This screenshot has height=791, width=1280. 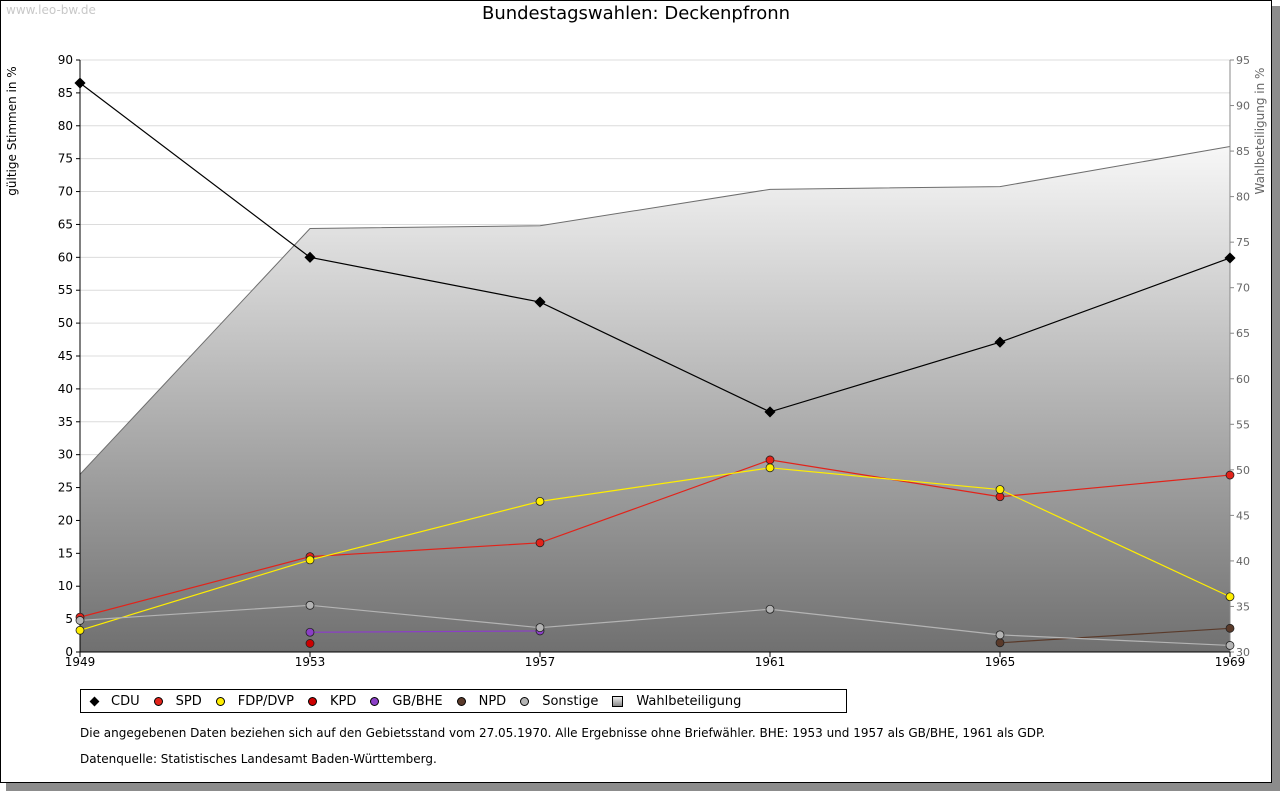 I want to click on frame-shadow-right, so click(x=1276, y=398).